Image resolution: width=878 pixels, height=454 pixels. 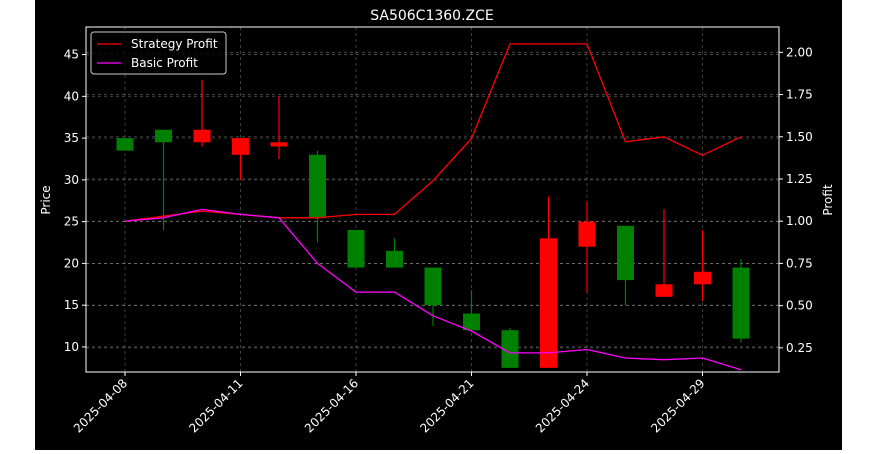 What do you see at coordinates (828, 200) in the screenshot?
I see `y2-axis-label: Profit` at bounding box center [828, 200].